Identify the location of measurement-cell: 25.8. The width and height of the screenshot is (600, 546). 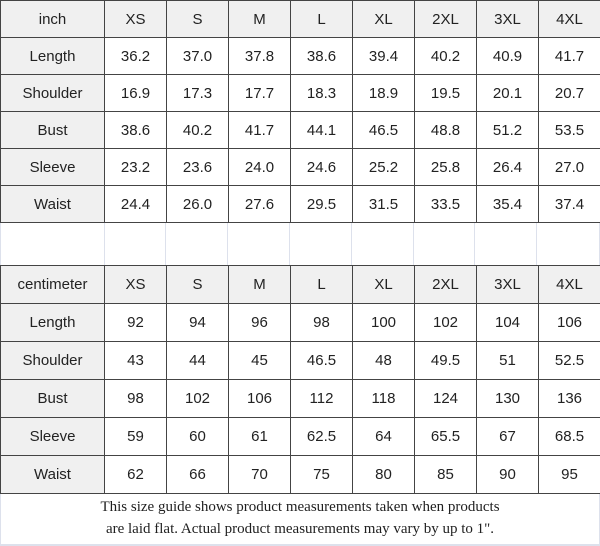
(445, 167).